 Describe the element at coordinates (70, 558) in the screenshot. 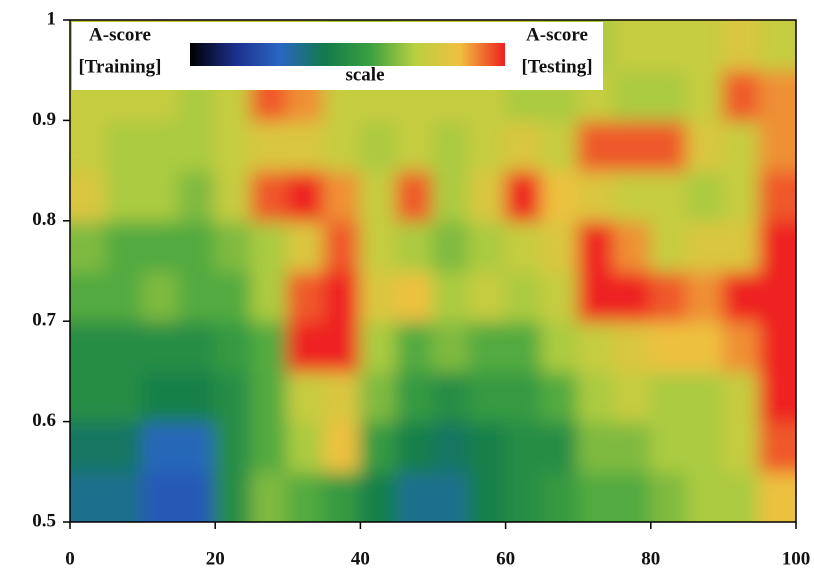

I see `x-tick-label: 0` at that location.